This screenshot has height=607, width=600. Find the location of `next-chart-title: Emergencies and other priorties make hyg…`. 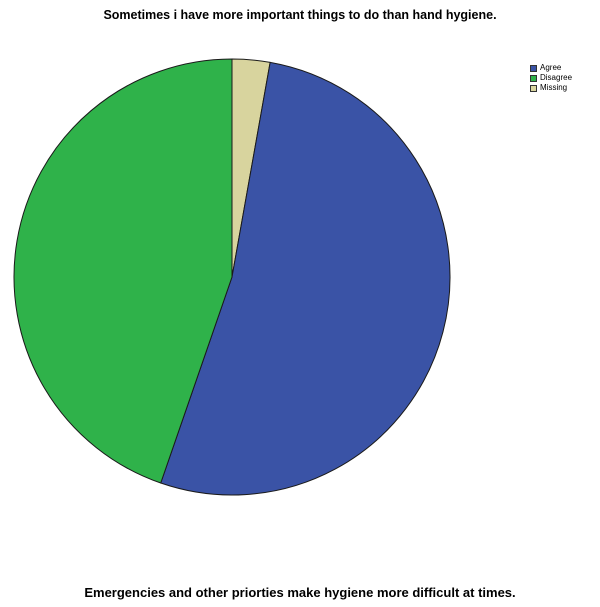

next-chart-title: Emergencies and other priorties make hyg… is located at coordinates (300, 592).